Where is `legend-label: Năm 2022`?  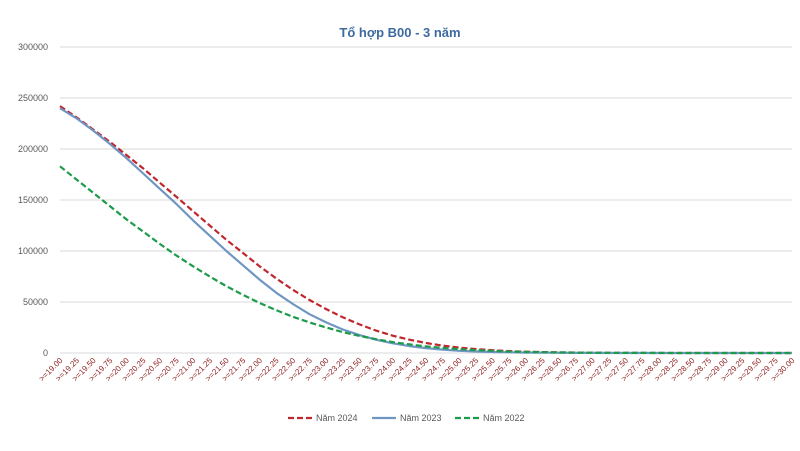
legend-label: Năm 2022 is located at coordinates (504, 418).